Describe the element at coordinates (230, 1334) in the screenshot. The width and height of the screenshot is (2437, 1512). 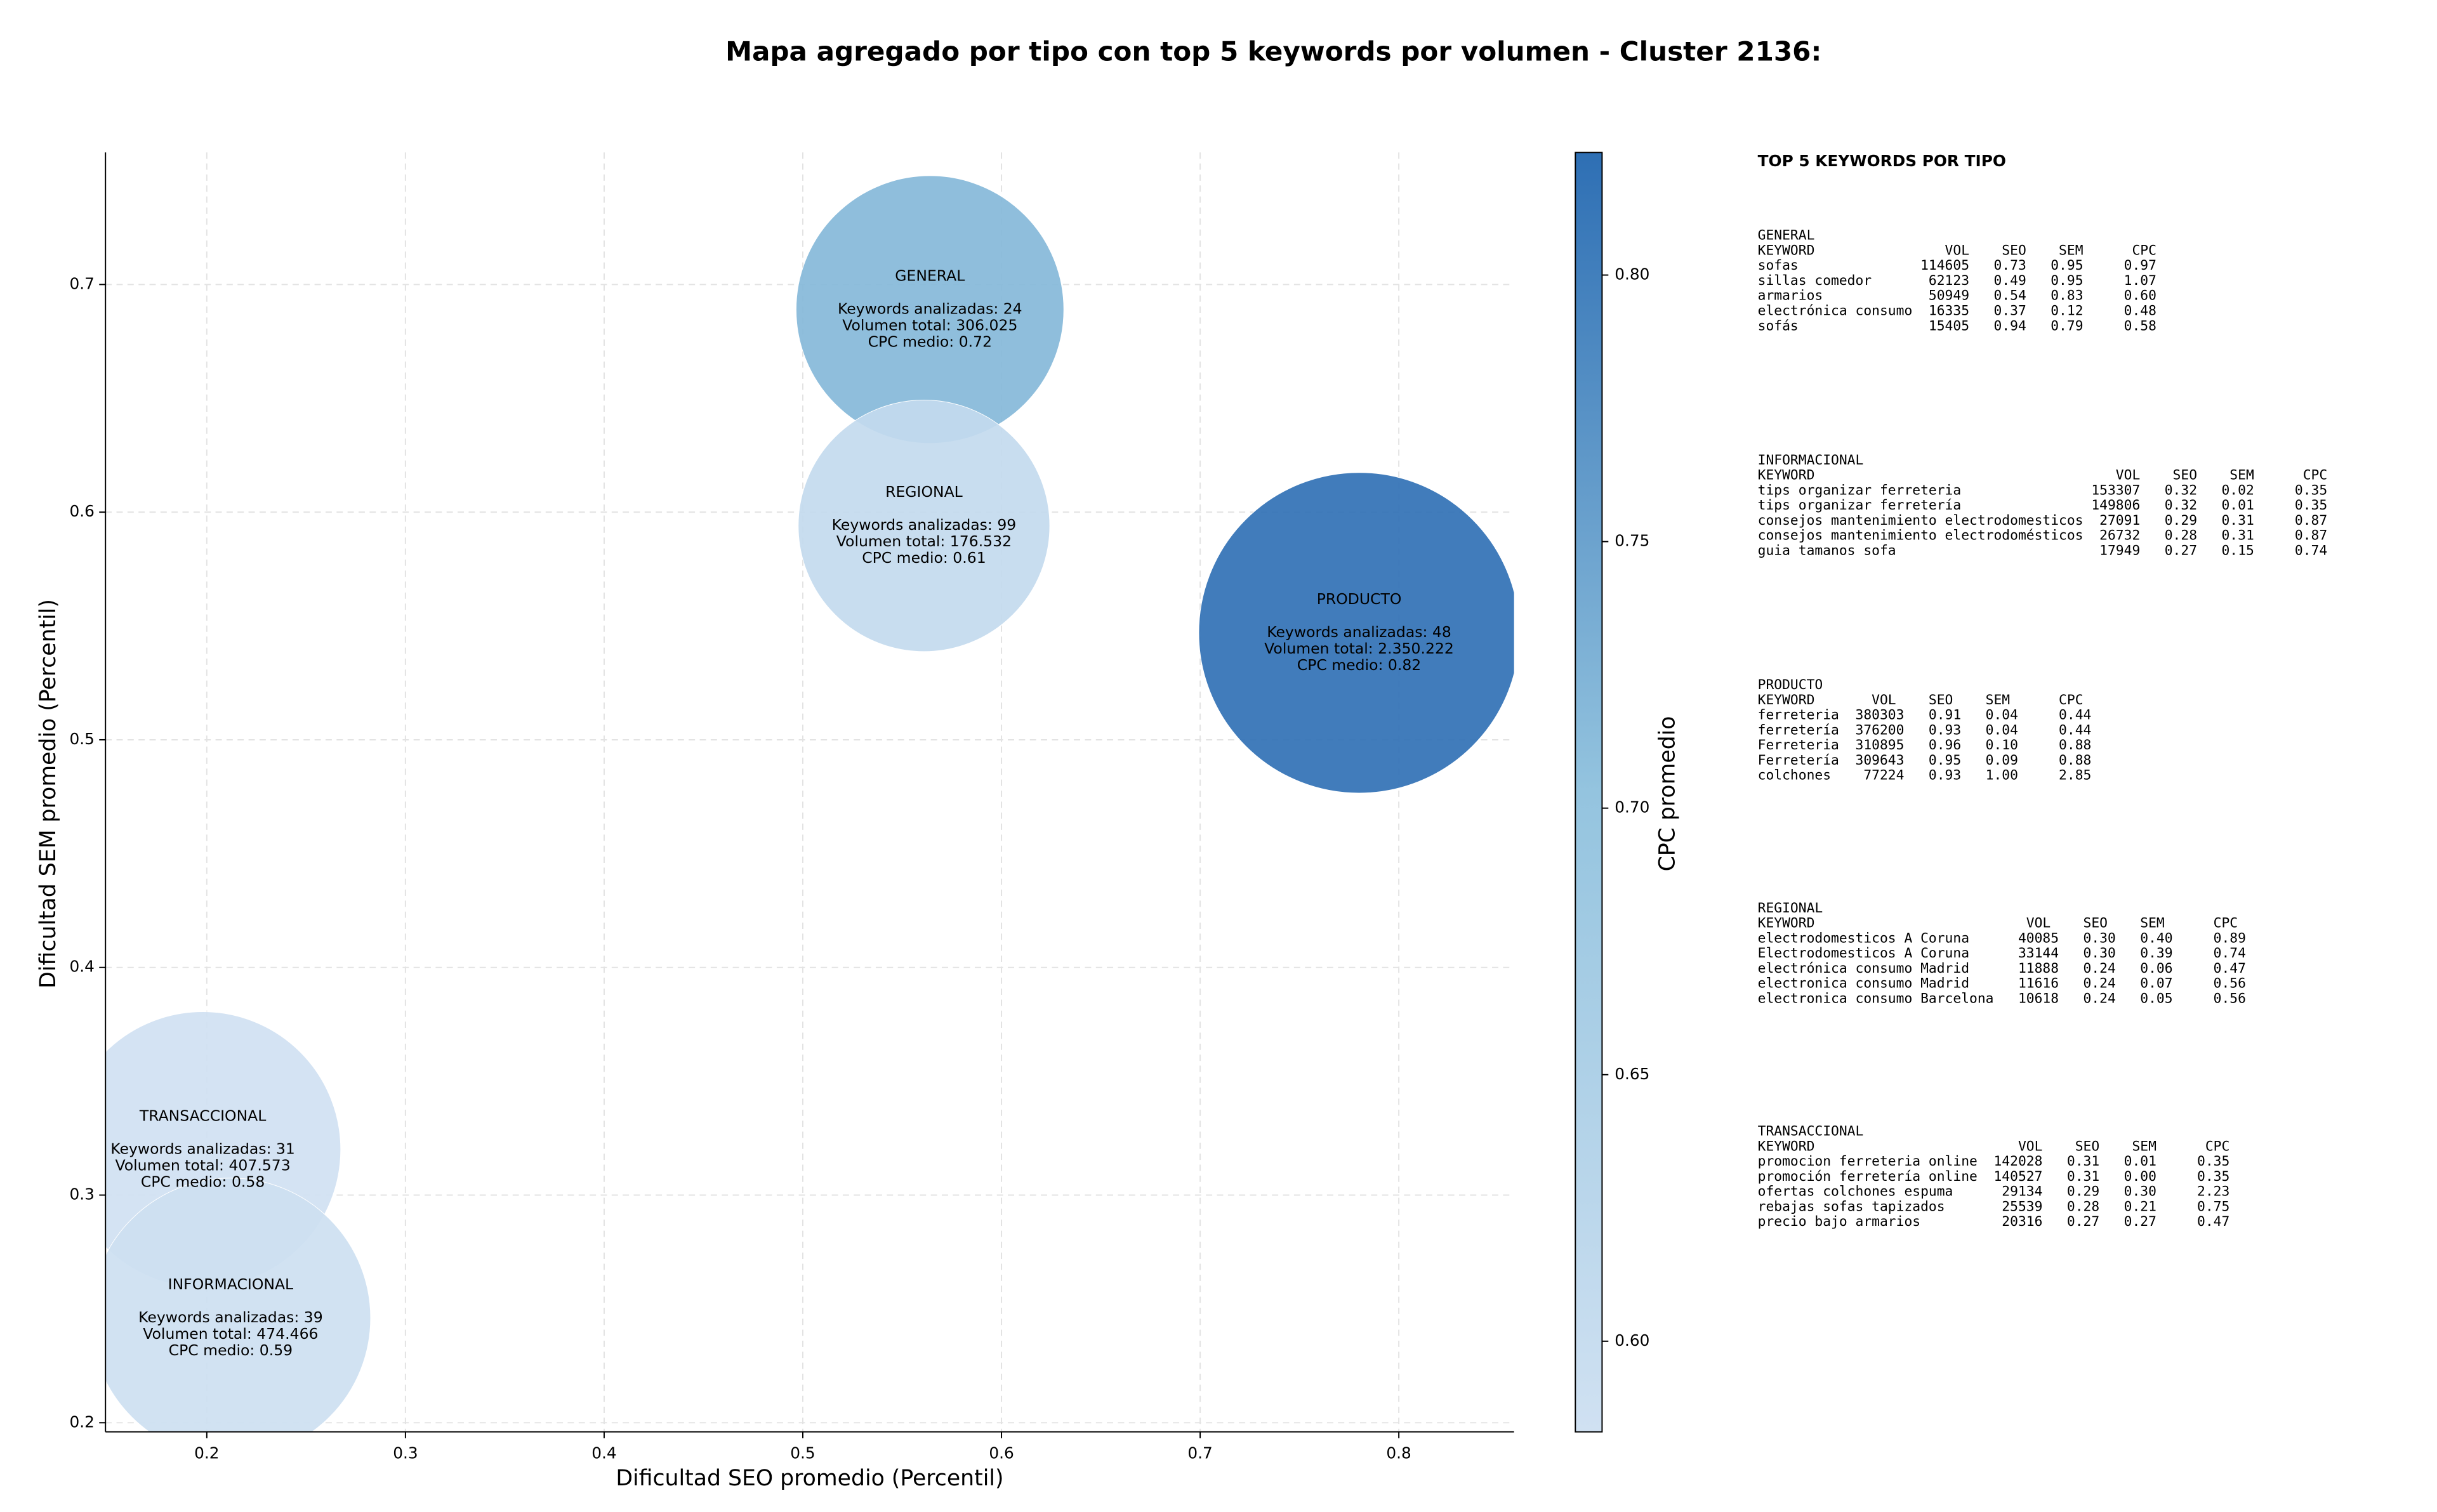
I see `bubble-annotation: Volumen total: 474.466` at that location.